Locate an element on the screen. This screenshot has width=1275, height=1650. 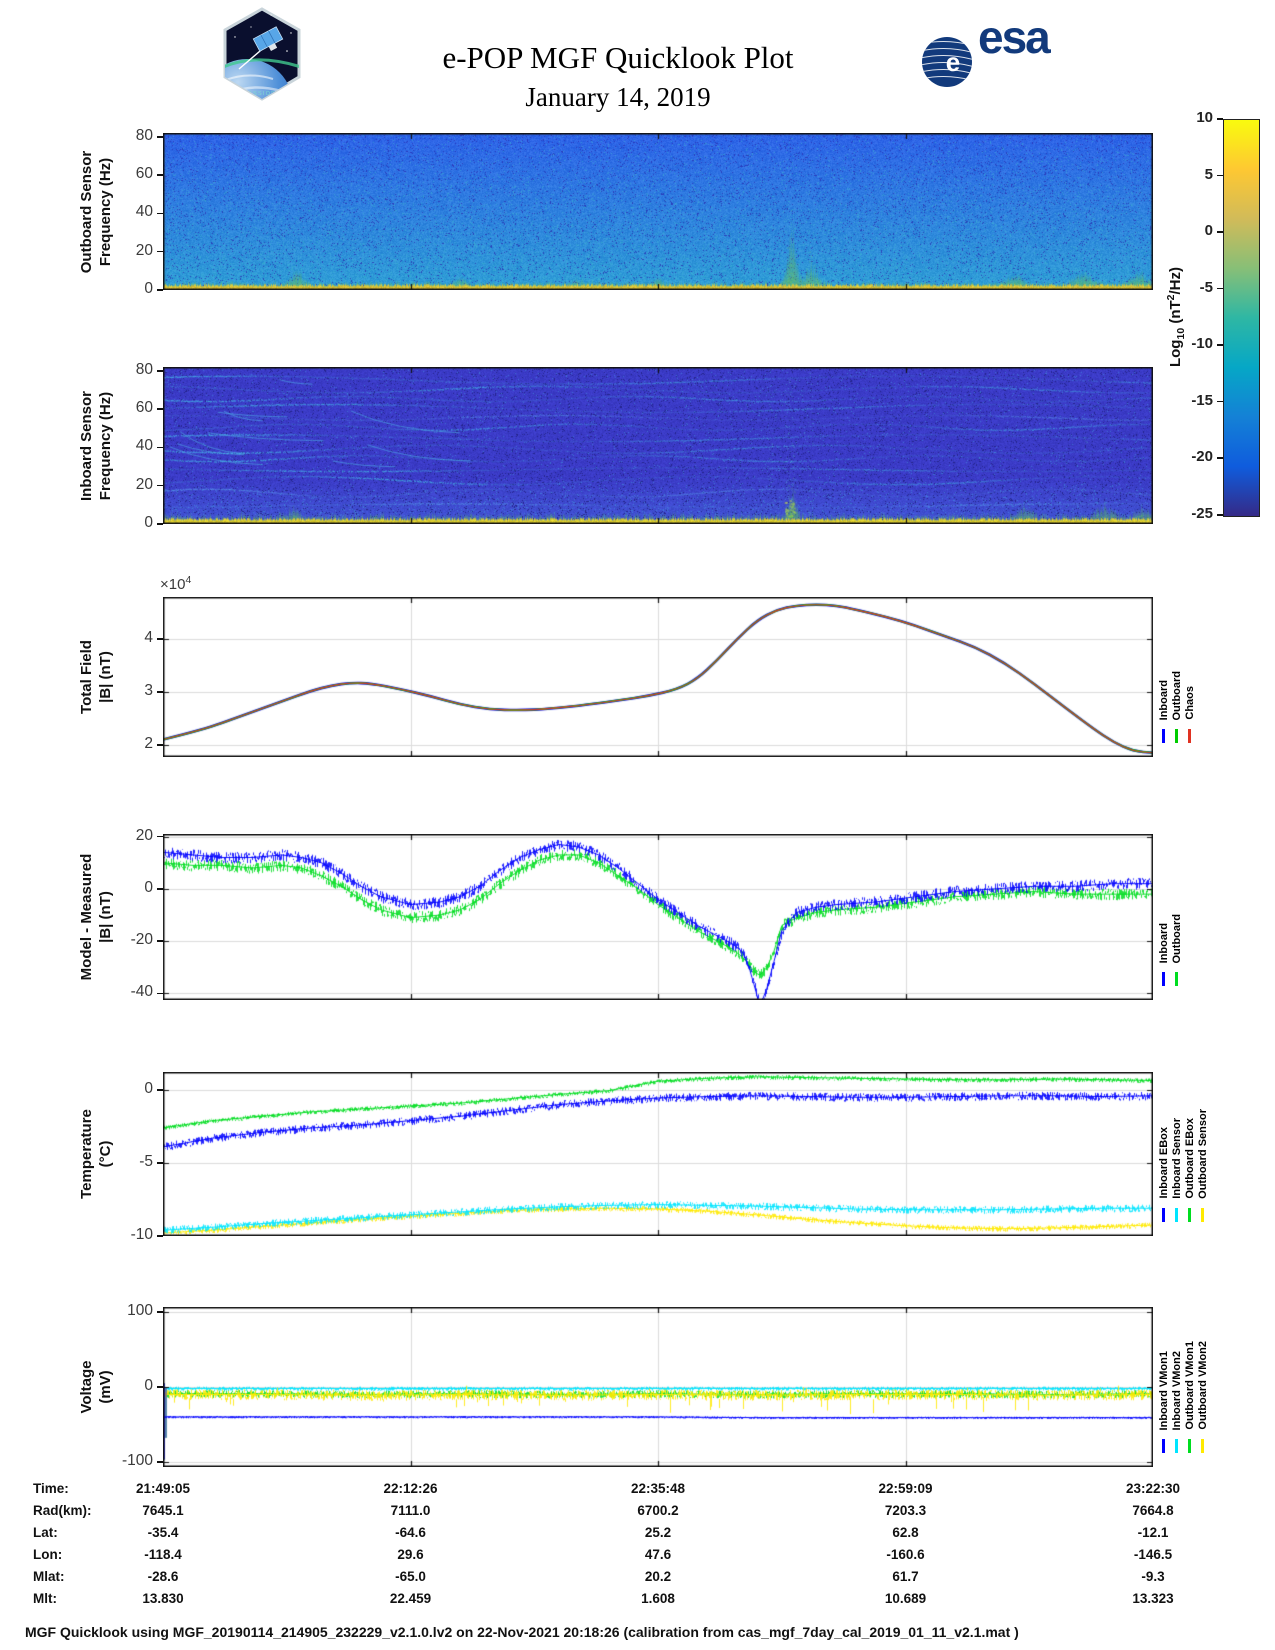
patch-text: CASSIOPE is located at coordinates (262, 94).